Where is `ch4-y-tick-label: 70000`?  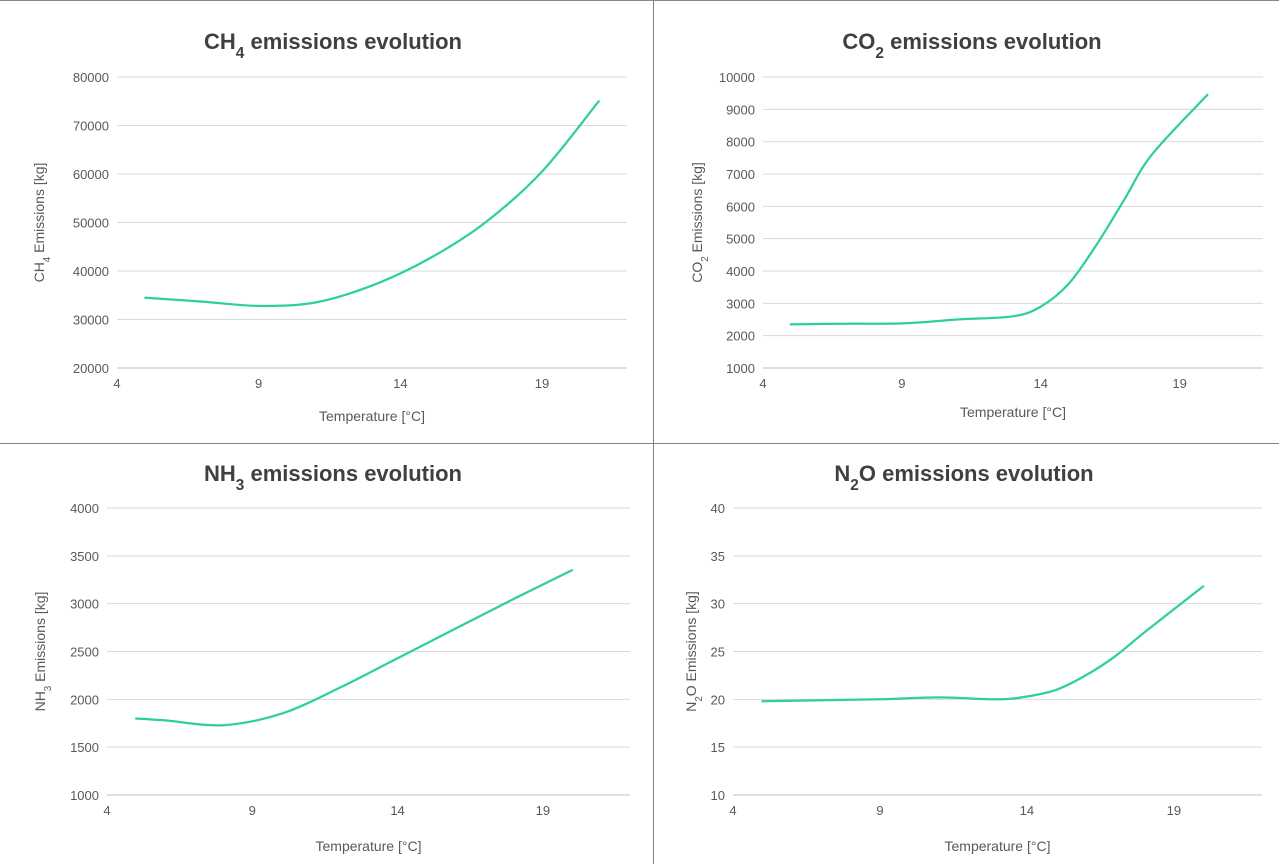 ch4-y-tick-label: 70000 is located at coordinates (91, 126).